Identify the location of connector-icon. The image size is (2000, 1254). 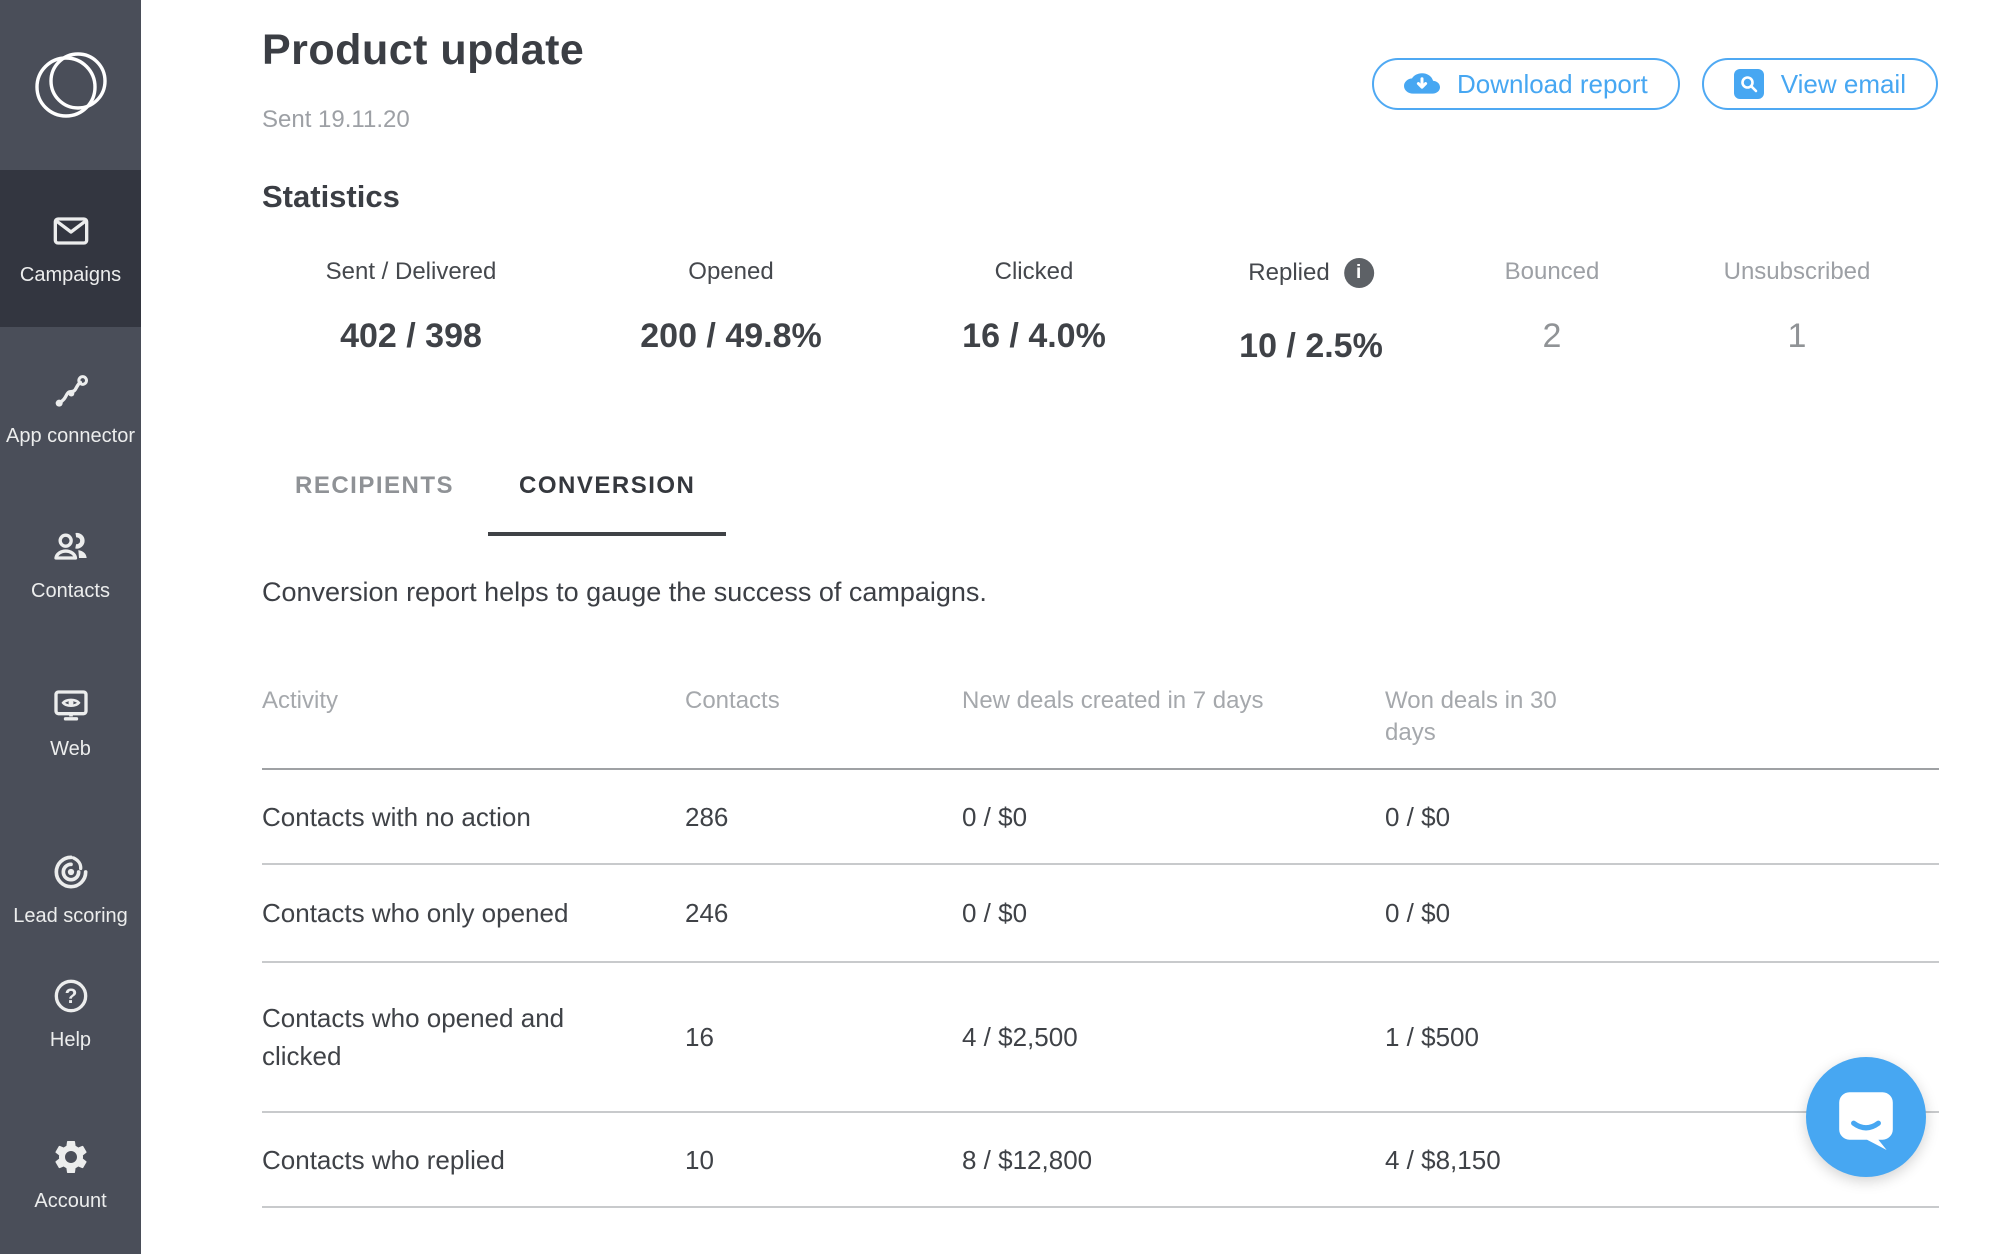
(71, 391).